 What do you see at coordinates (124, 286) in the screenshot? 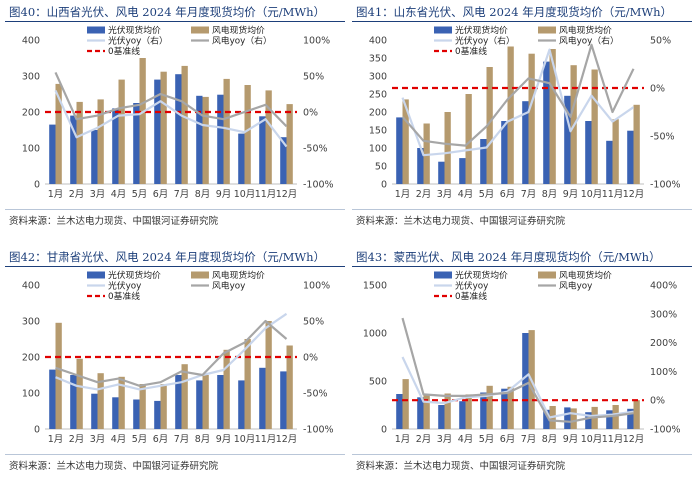
I see `legend-label: 光伏yoy` at bounding box center [124, 286].